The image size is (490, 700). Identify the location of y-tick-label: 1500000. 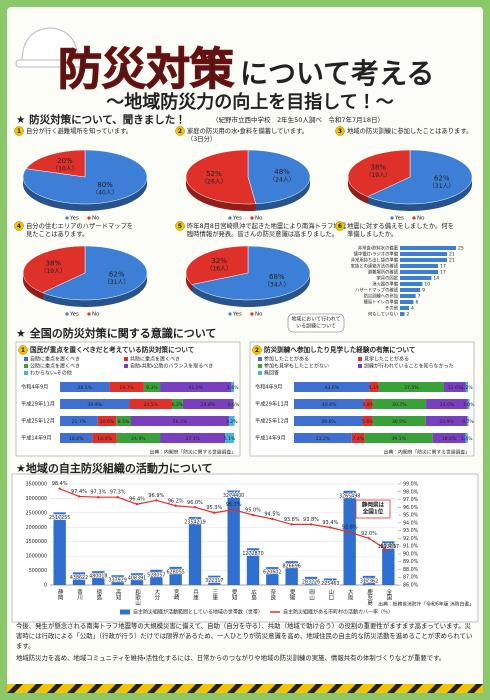
(36, 542).